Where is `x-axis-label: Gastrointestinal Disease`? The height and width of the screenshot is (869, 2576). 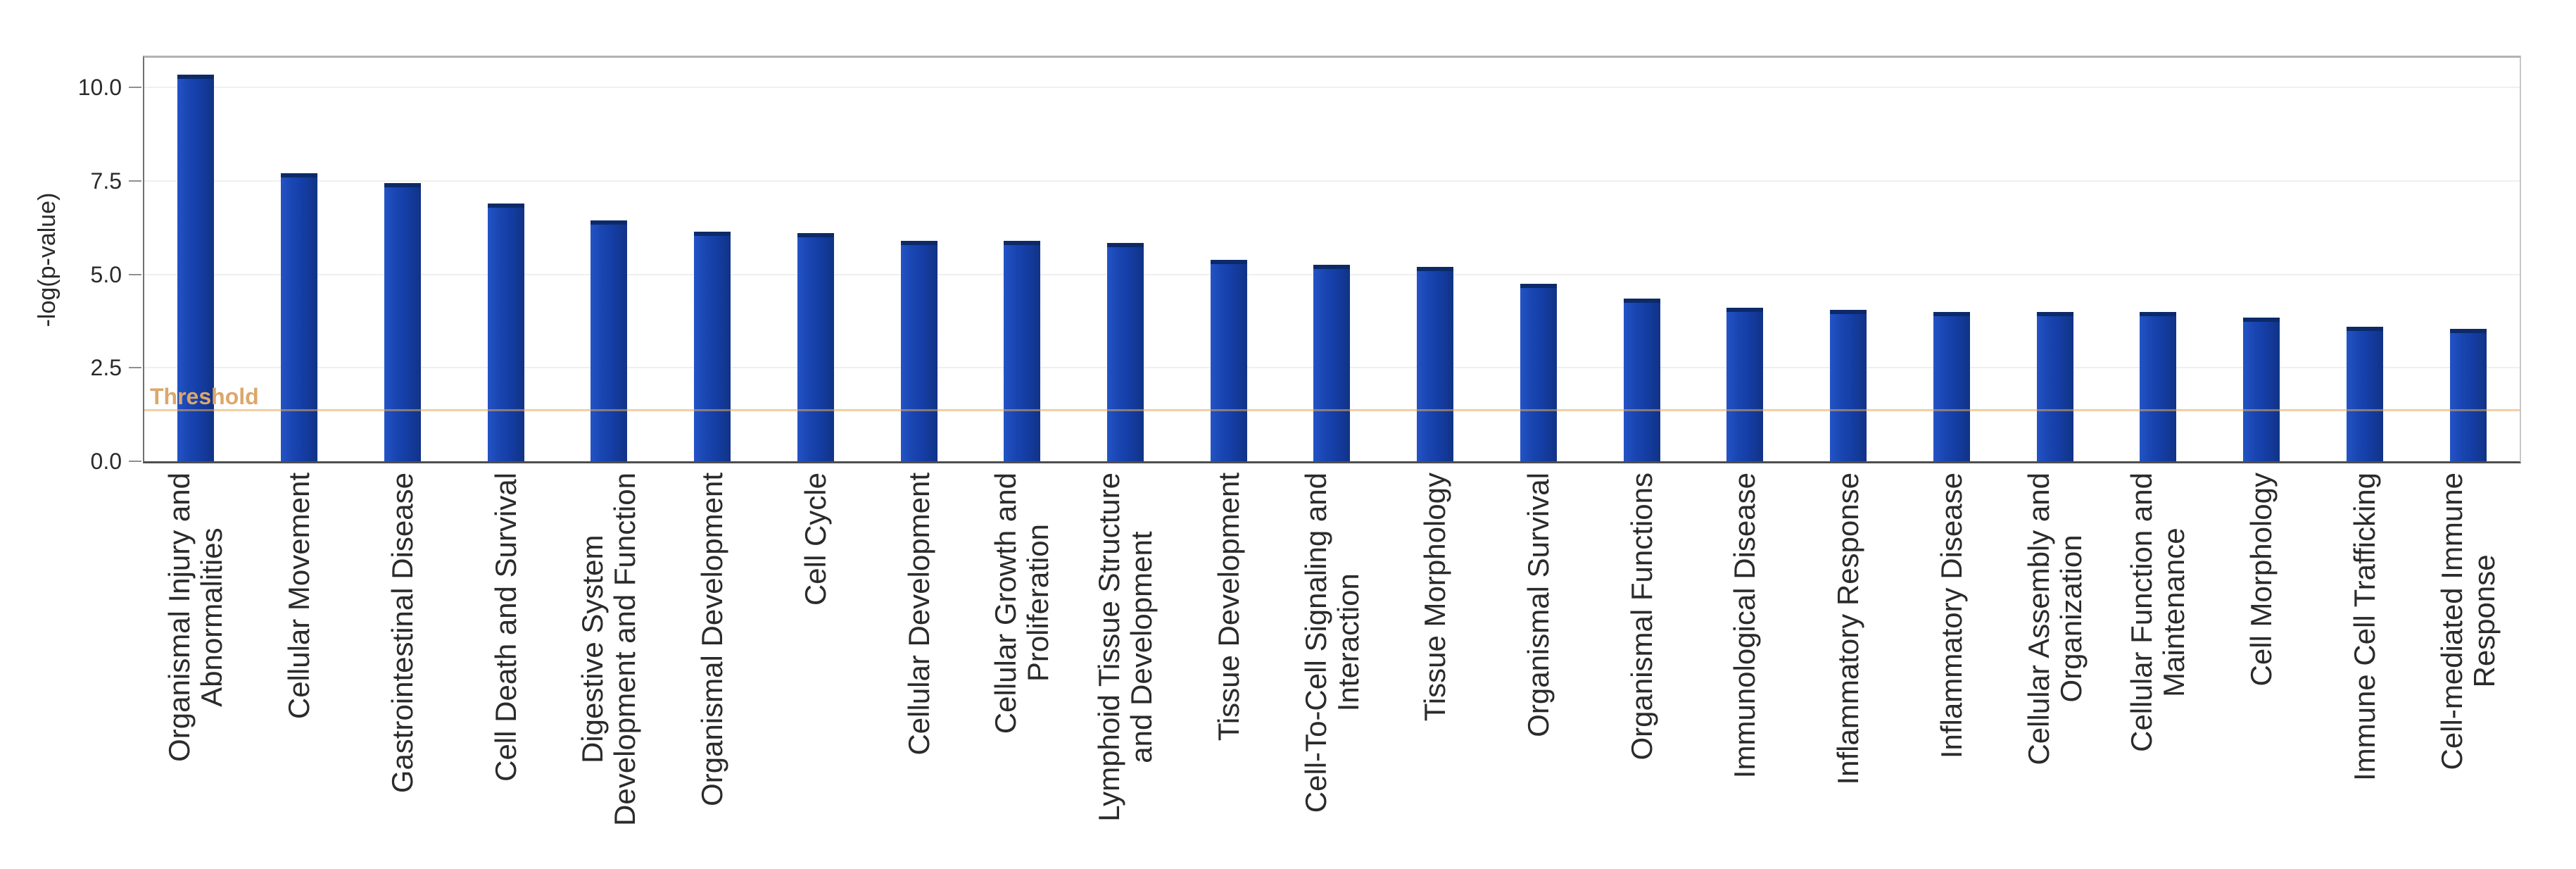
x-axis-label: Gastrointestinal Disease is located at coordinates (402, 633).